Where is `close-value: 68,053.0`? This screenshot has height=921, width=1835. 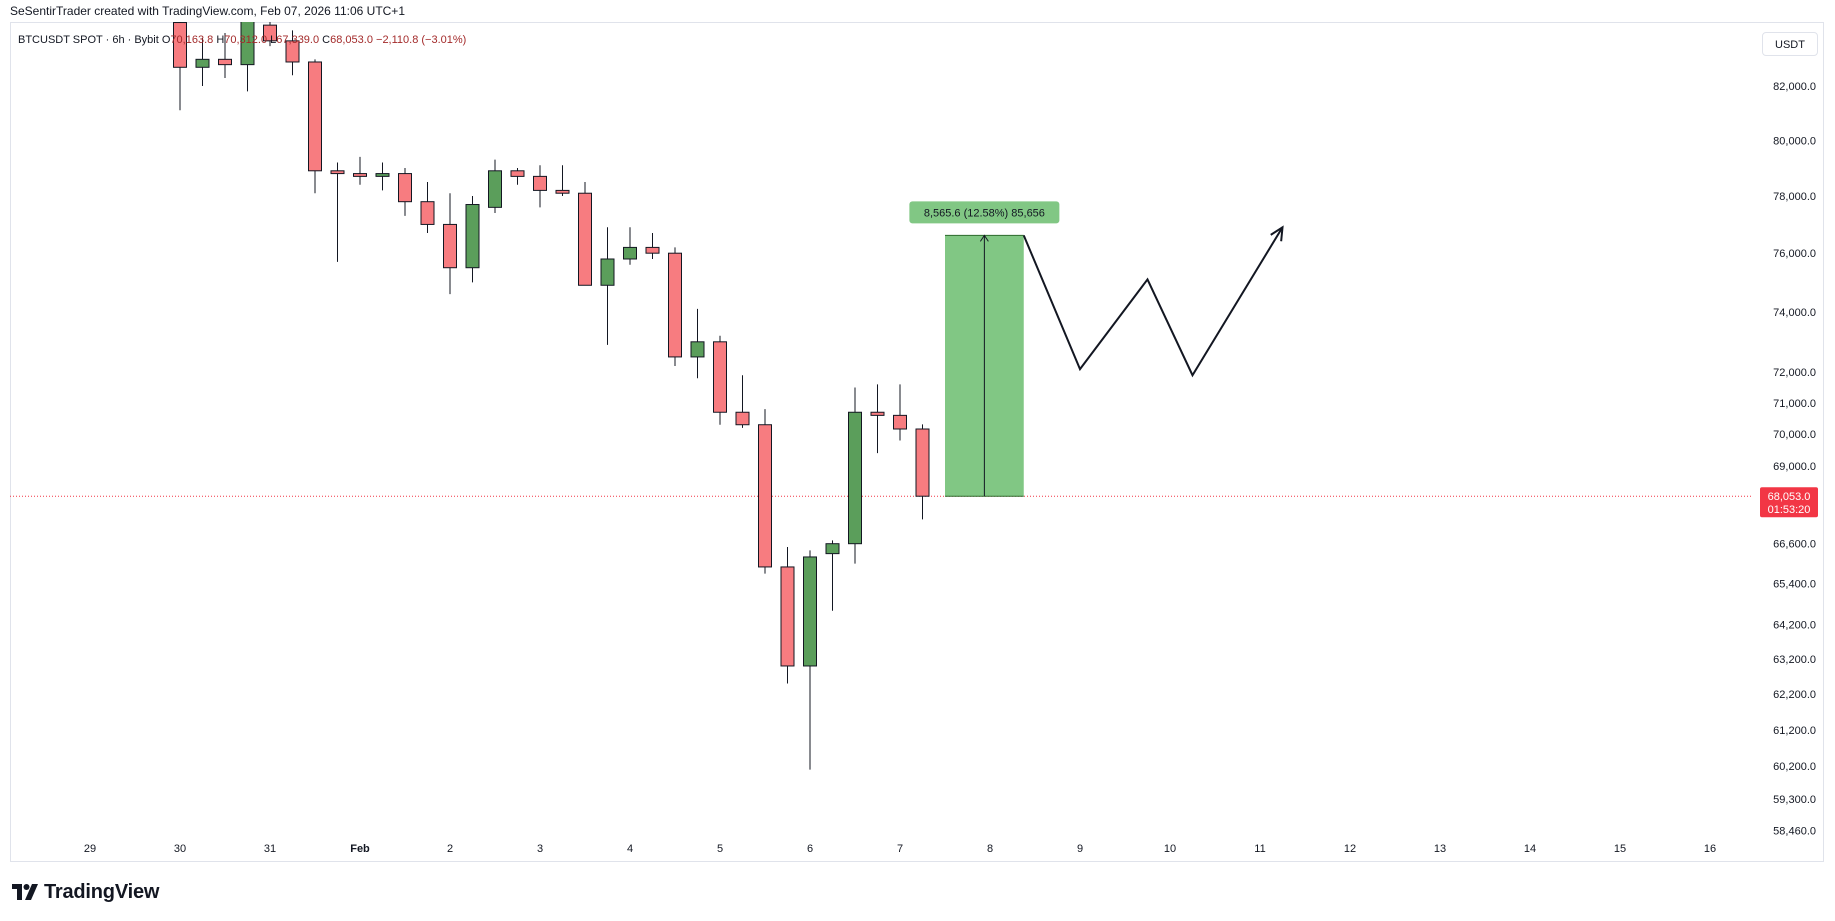 close-value: 68,053.0 is located at coordinates (351, 40).